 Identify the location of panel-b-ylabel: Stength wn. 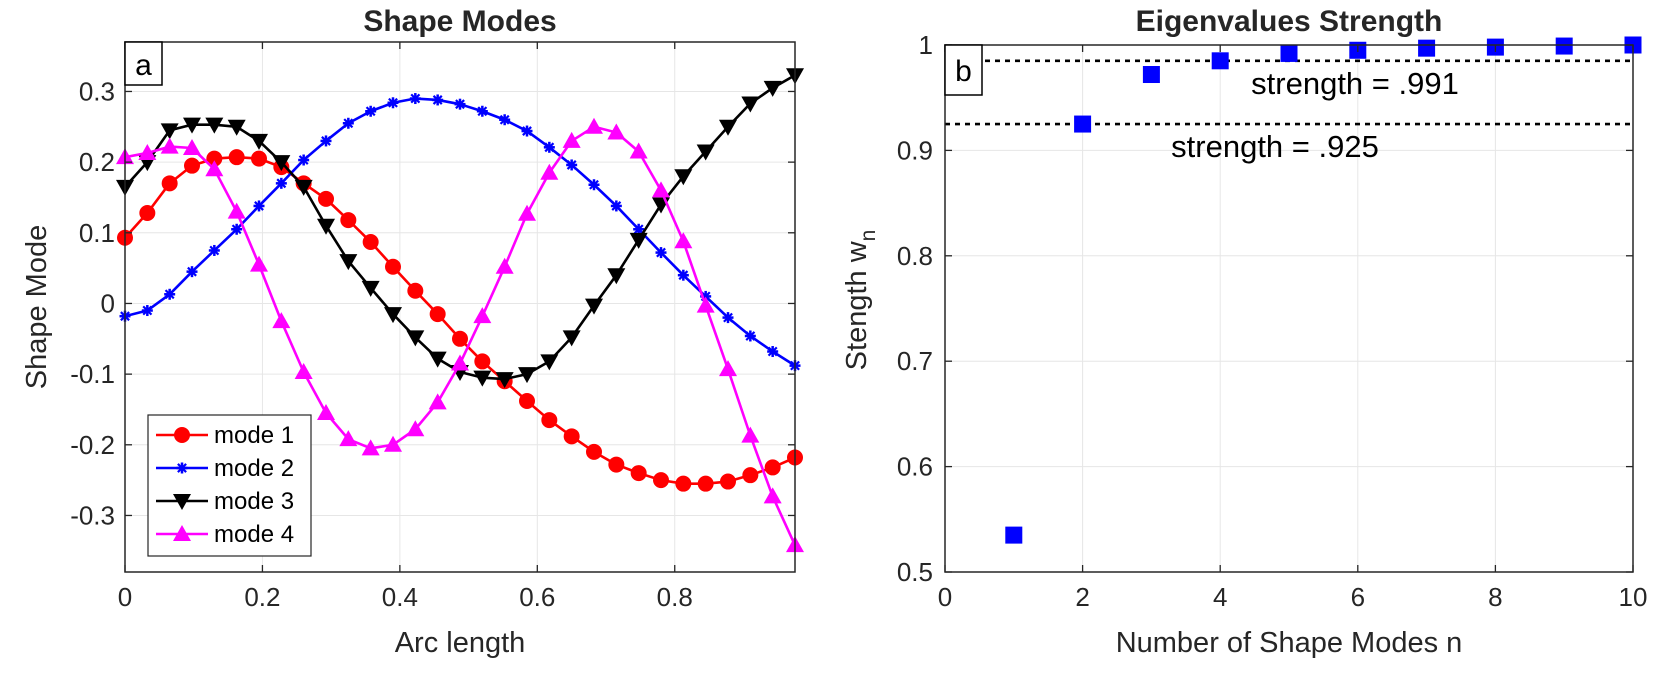
(860, 300).